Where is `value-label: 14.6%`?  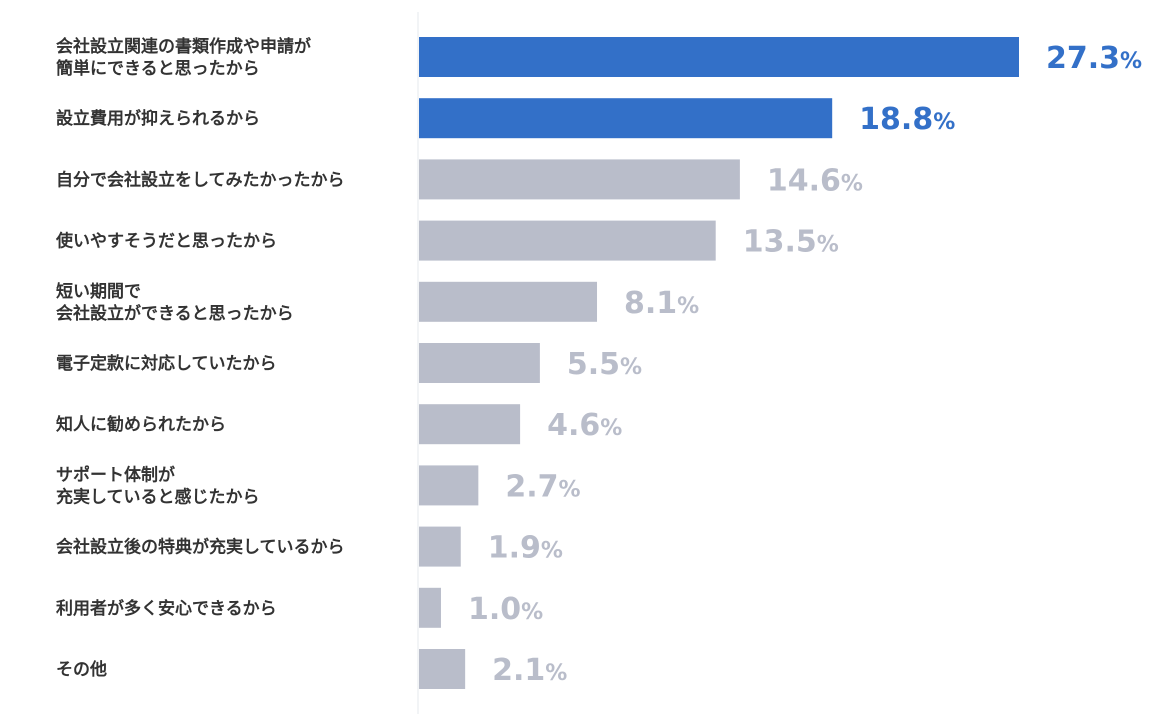
value-label: 14.6% is located at coordinates (815, 180).